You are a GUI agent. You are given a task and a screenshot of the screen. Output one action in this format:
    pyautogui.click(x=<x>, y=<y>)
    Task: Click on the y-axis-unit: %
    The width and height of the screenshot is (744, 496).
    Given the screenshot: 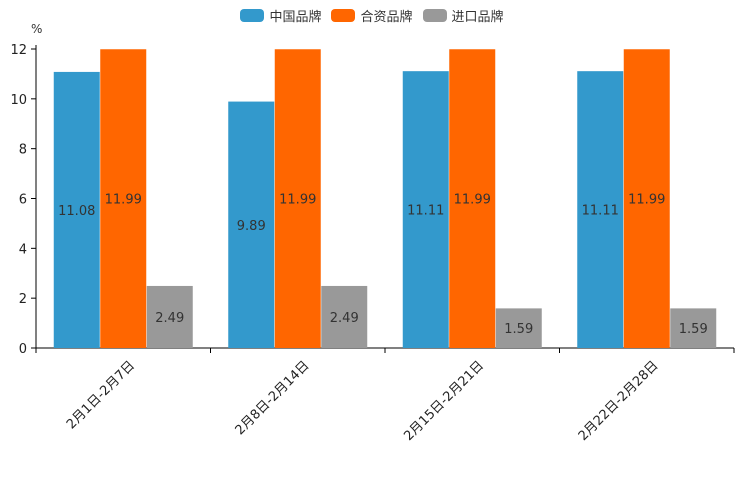 What is the action you would take?
    pyautogui.click(x=37, y=29)
    